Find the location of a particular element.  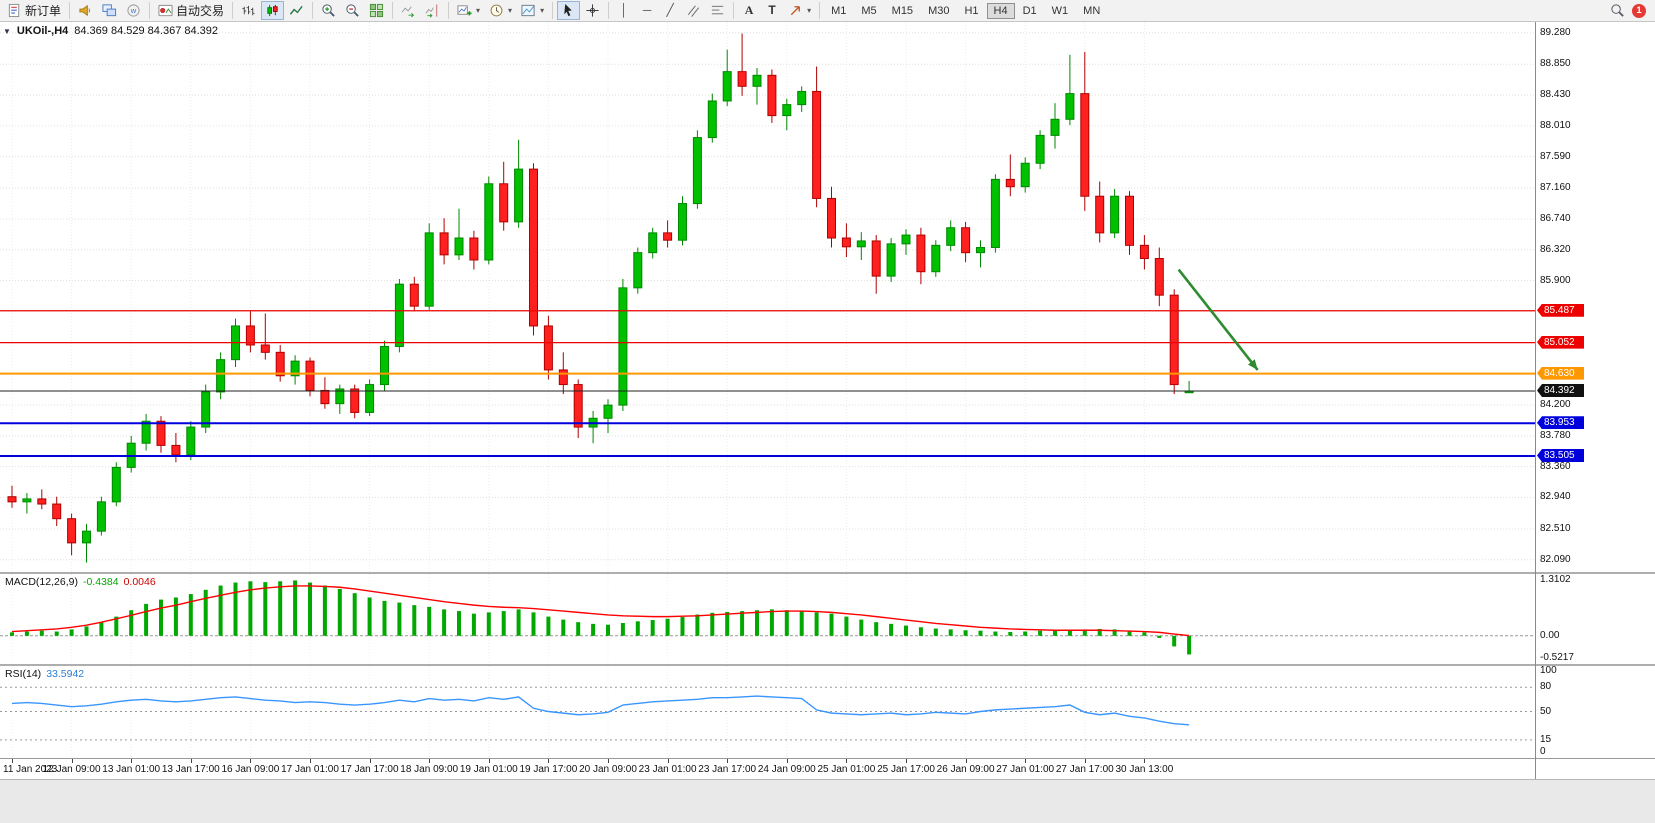

price-badge: 83.505 is located at coordinates (1560, 456).